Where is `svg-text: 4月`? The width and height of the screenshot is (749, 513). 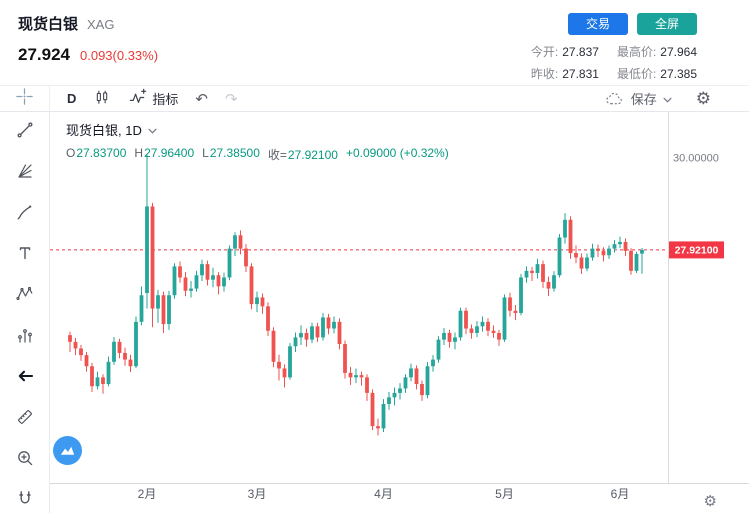 svg-text: 4月 is located at coordinates (383, 494).